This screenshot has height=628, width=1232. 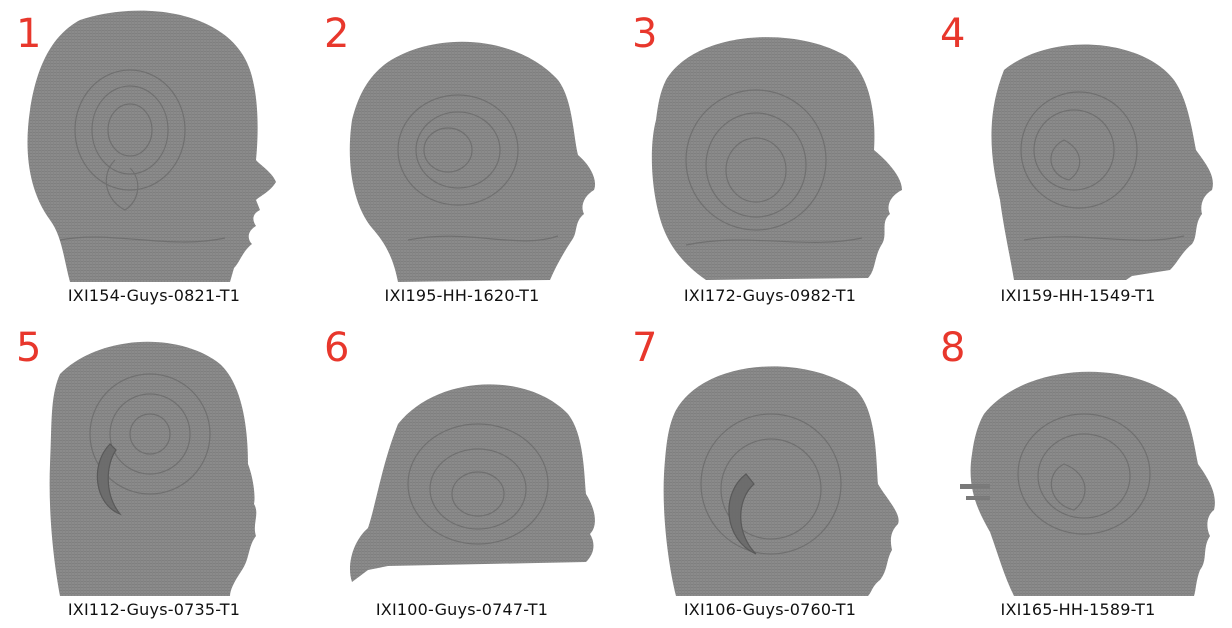 I want to click on panel-number: 2, so click(x=337, y=34).